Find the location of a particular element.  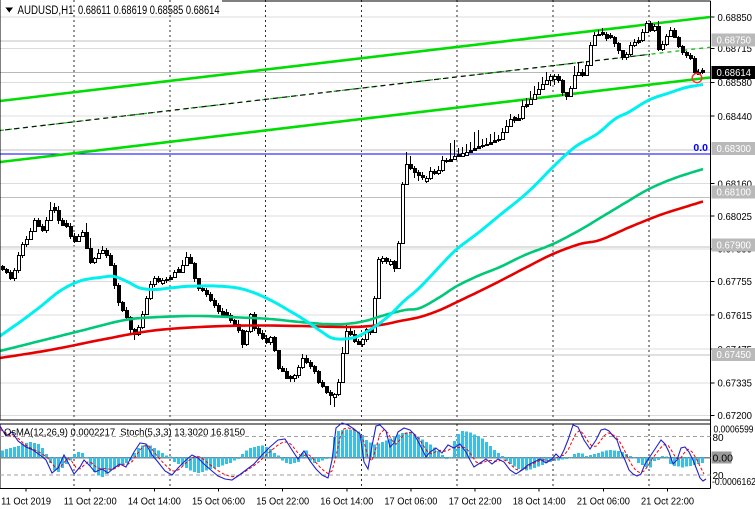

svg-text: 17 Oct 06:00 is located at coordinates (410, 502).